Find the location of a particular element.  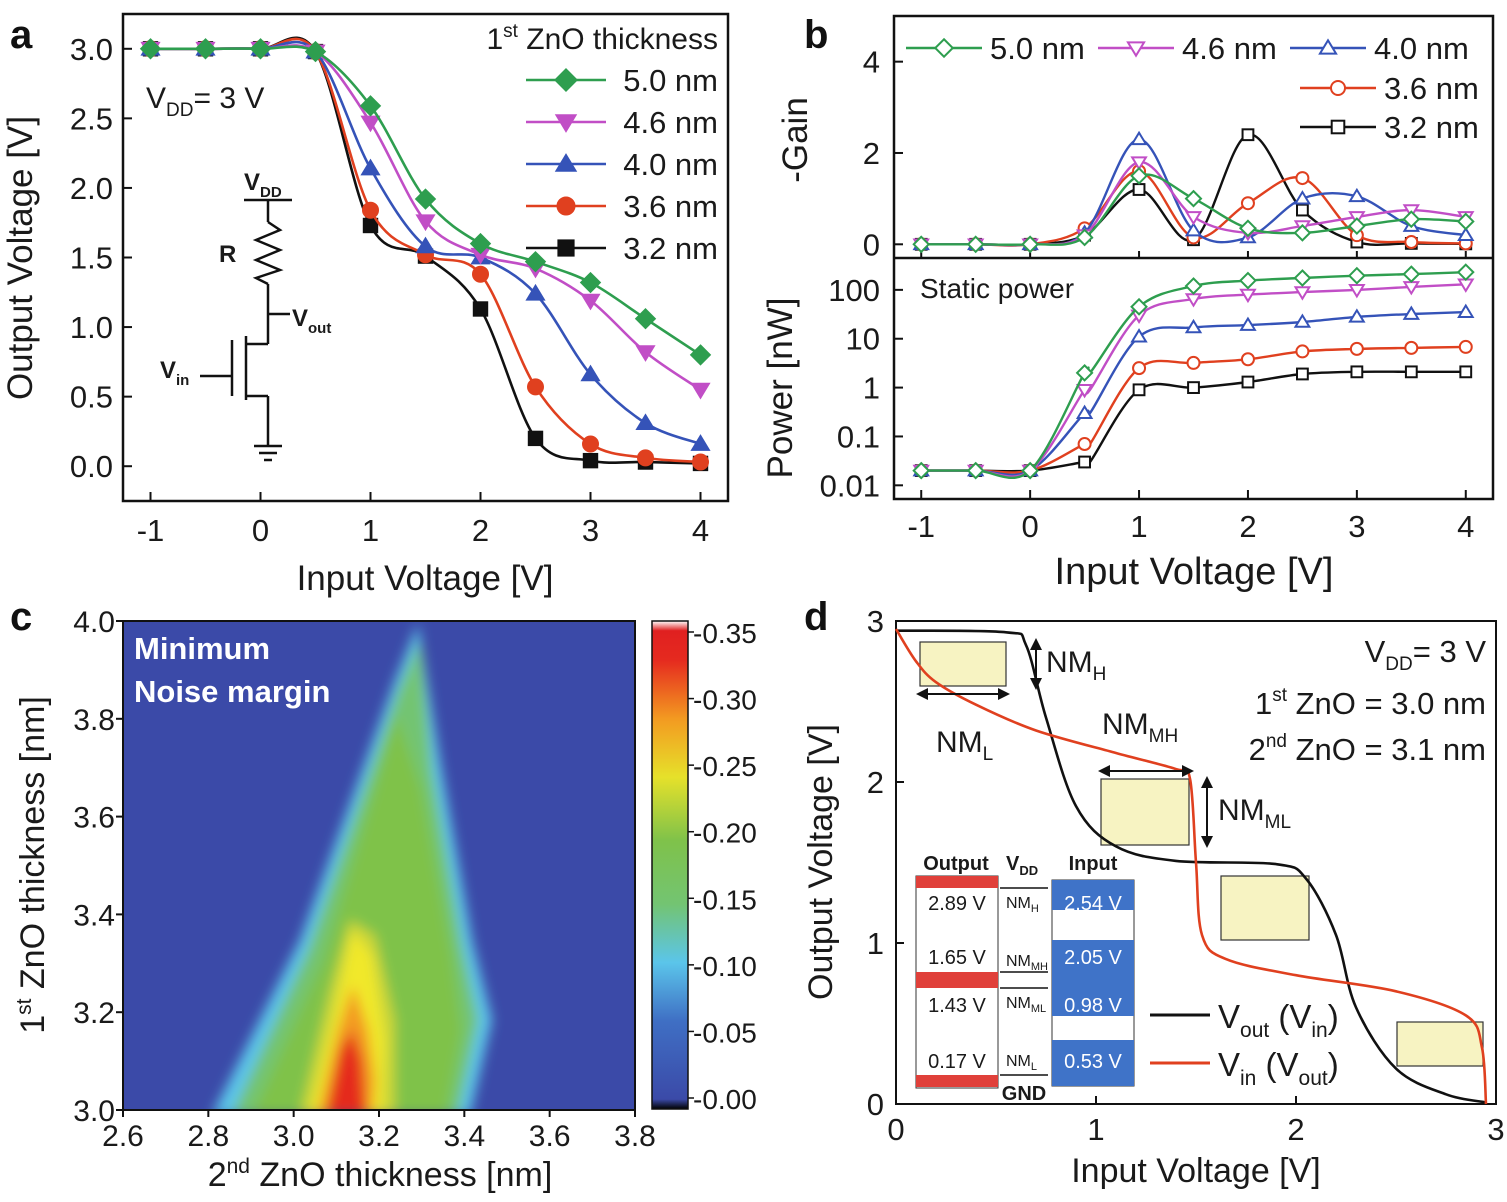

inset-output-3: 1.43 V is located at coordinates (957, 1006).